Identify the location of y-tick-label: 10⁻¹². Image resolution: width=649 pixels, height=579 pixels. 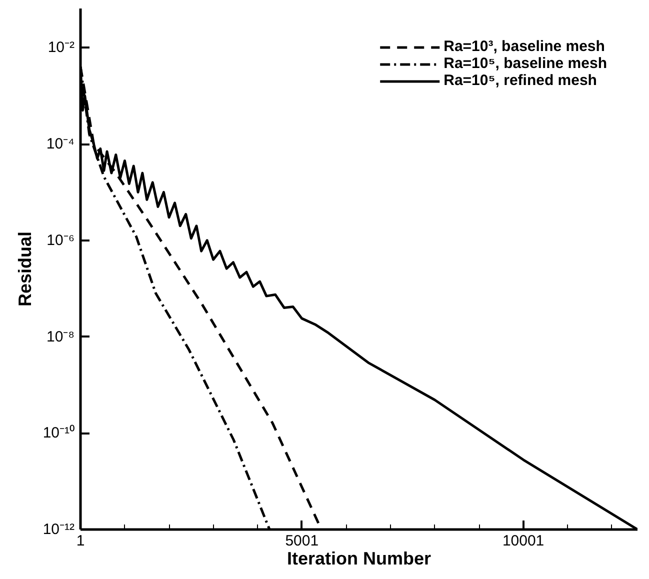
(58, 529).